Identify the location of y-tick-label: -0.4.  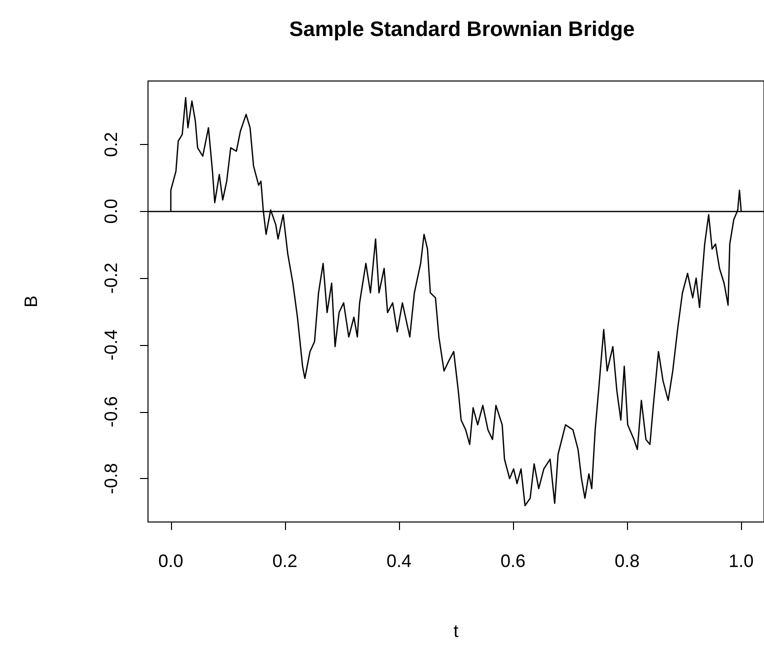
(111, 344).